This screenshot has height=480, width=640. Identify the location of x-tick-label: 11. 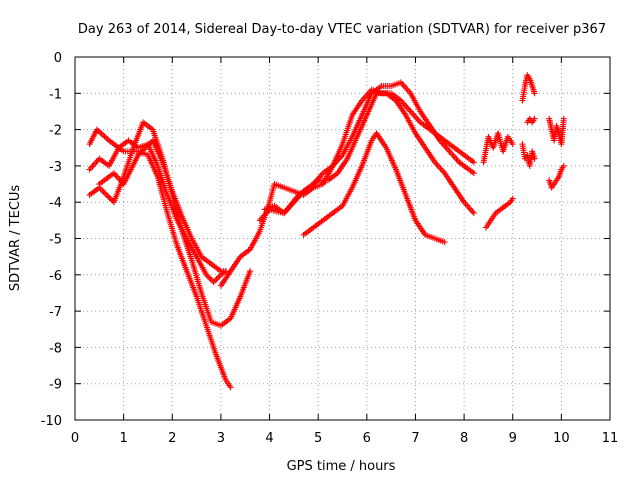
(610, 438).